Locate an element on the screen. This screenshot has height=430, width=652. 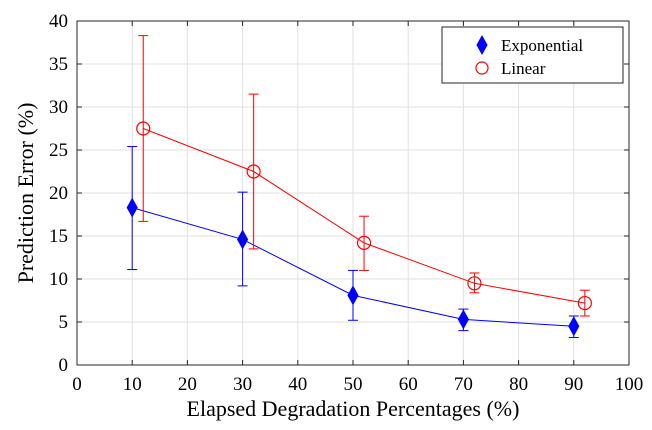
y-tick-label: 0 is located at coordinates (64, 365).